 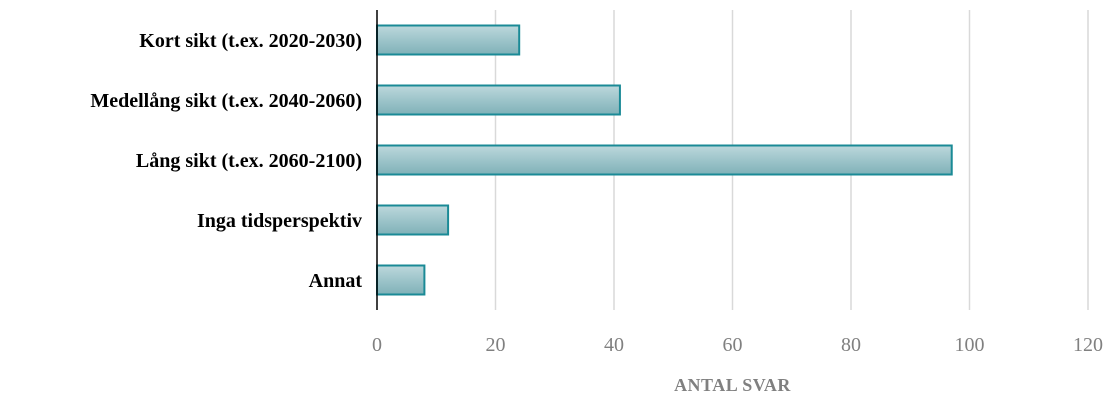 What do you see at coordinates (377, 345) in the screenshot?
I see `x-tick-label: 0` at bounding box center [377, 345].